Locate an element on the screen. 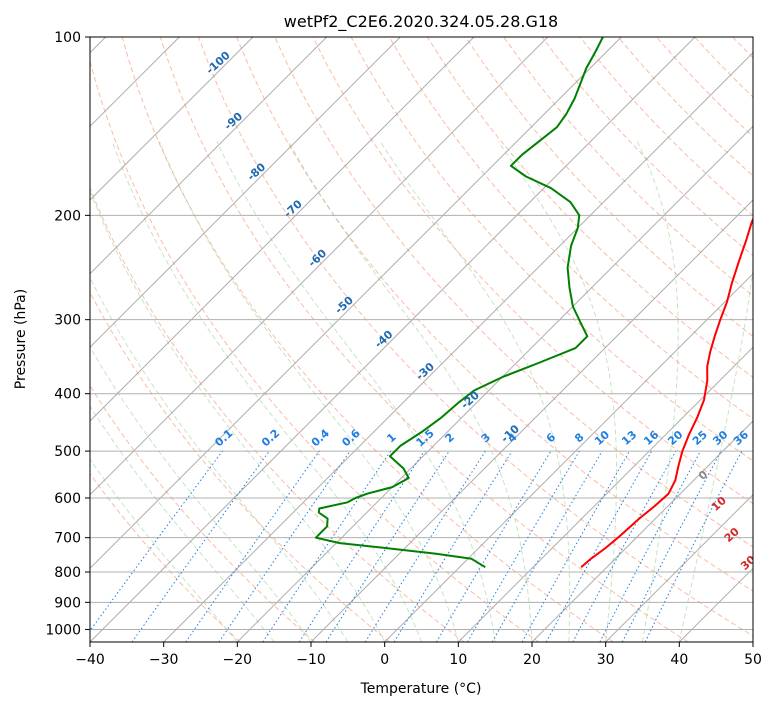  y-tick-label: 500 is located at coordinates (67, 452).